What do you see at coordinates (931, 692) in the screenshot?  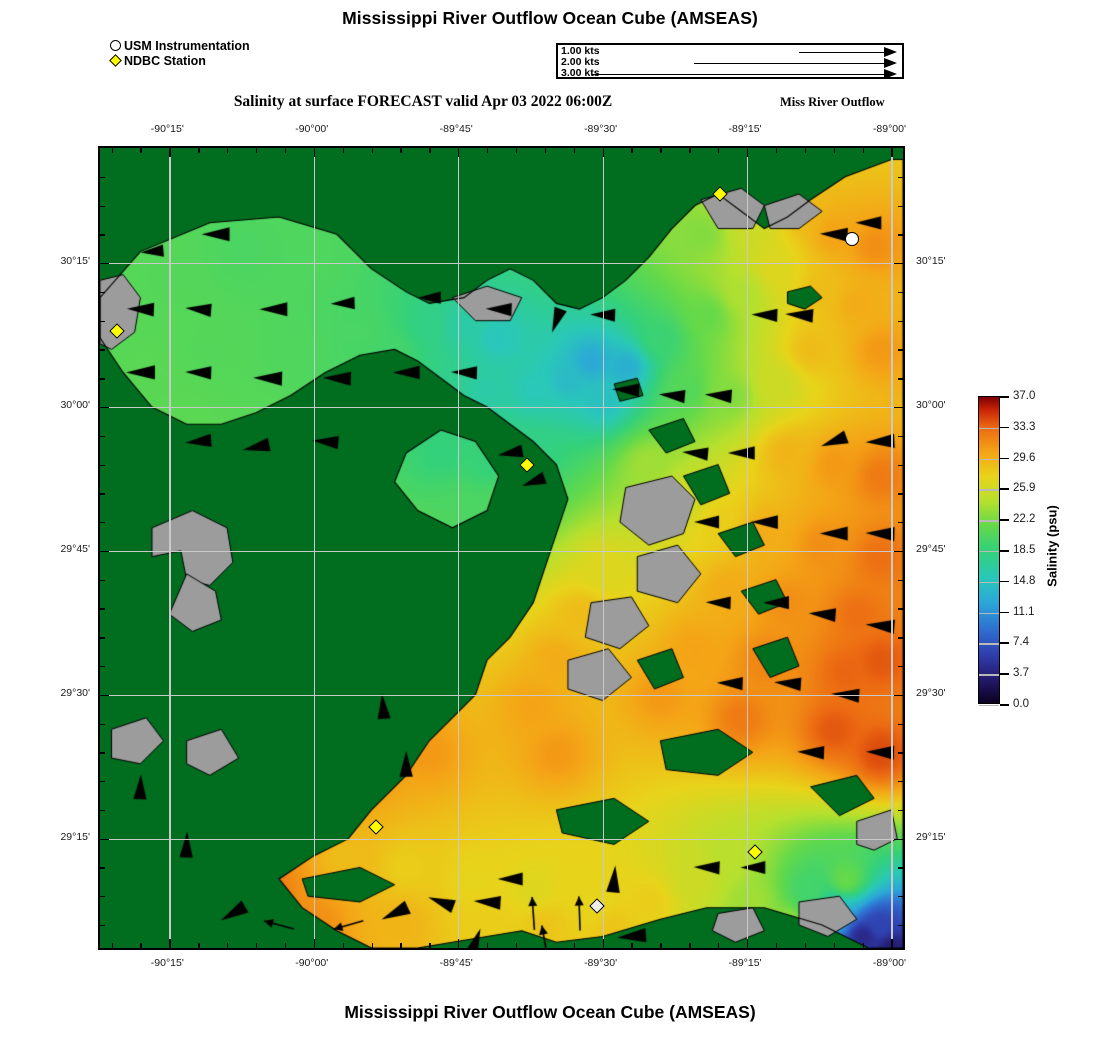 I see `y-axis-label-right: 29°30'` at bounding box center [931, 692].